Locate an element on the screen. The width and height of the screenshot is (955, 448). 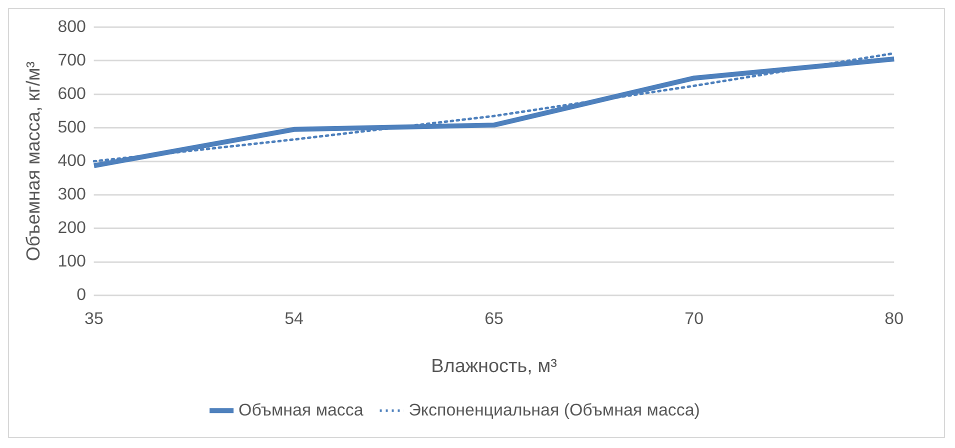
y-tick-label: 300 is located at coordinates (72, 194).